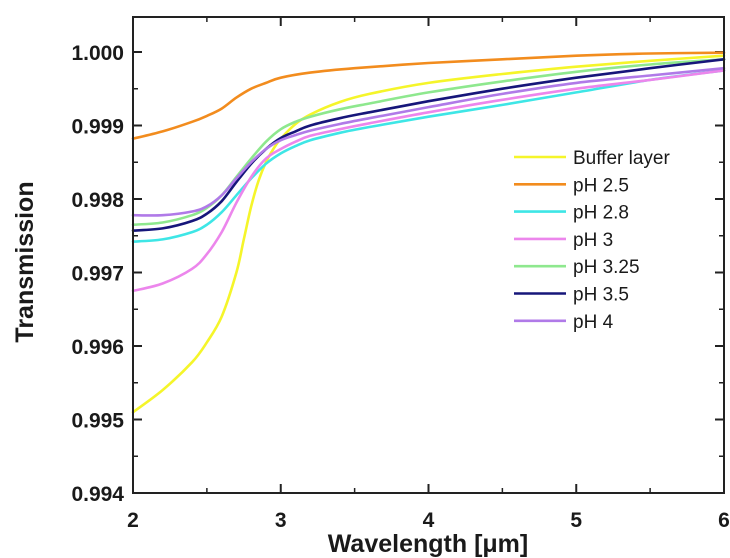 The height and width of the screenshot is (558, 730). What do you see at coordinates (25, 261) in the screenshot?
I see `y-axis-title: Transmission` at bounding box center [25, 261].